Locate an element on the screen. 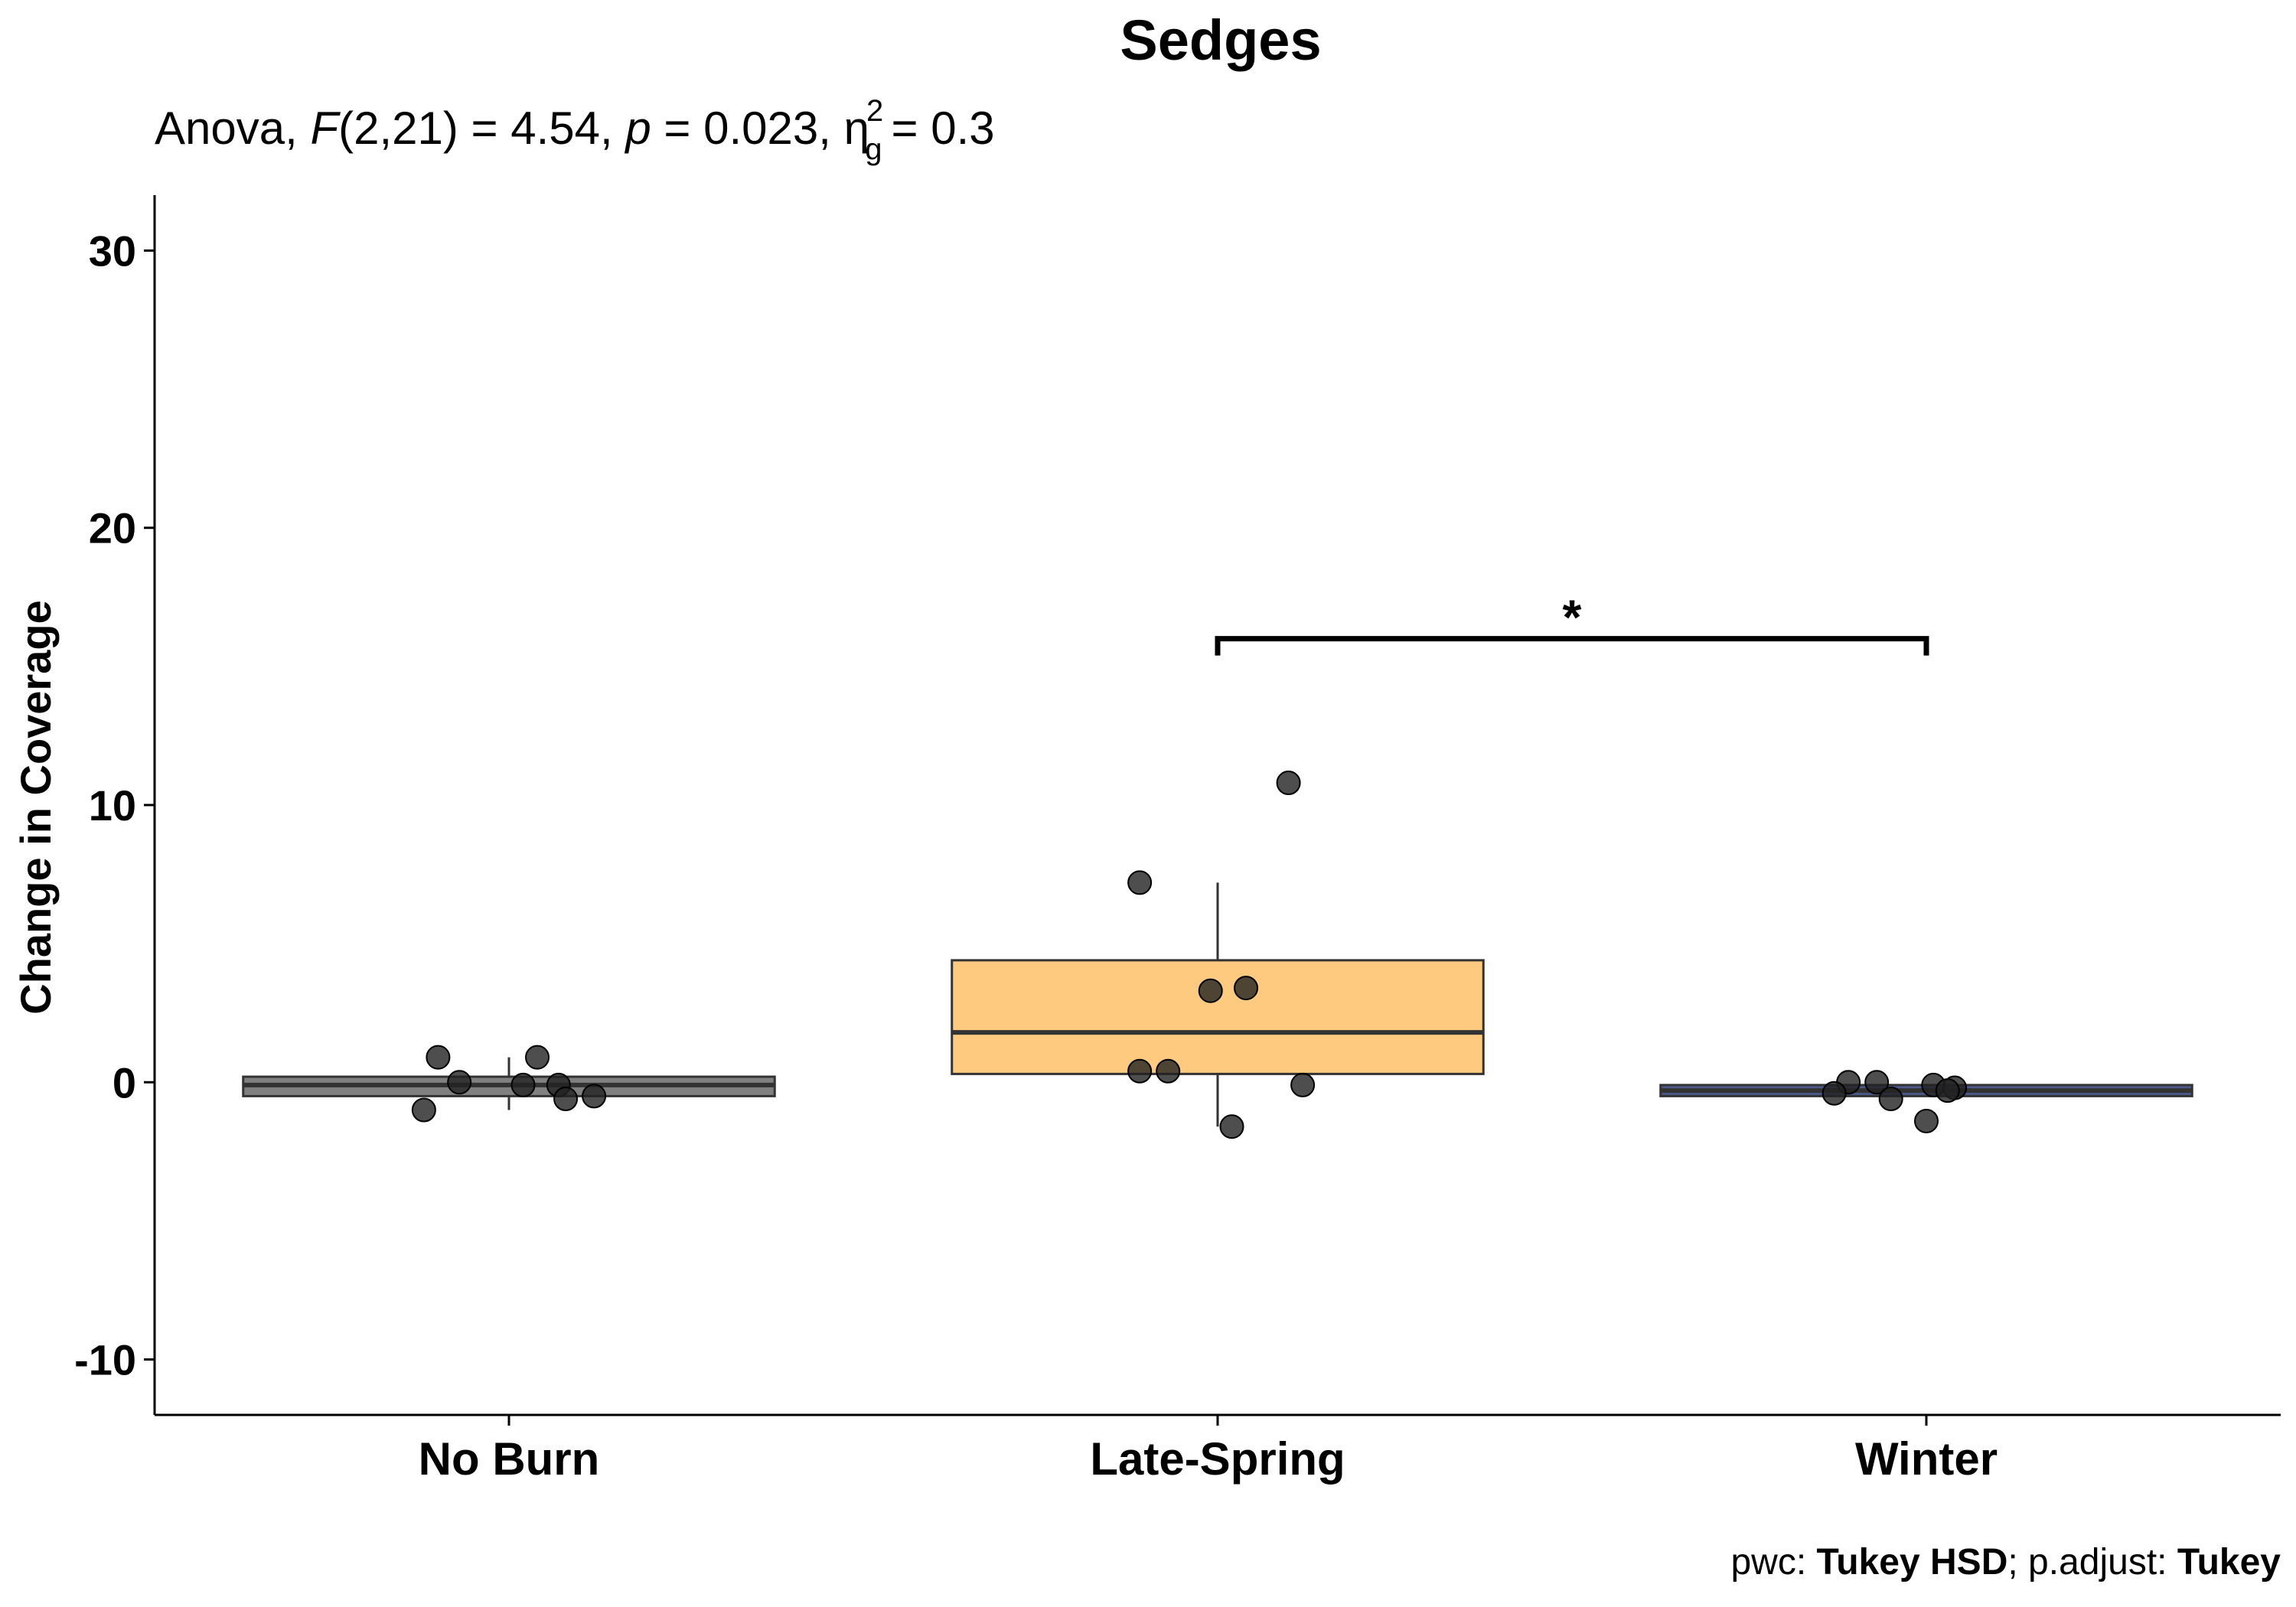 The width and height of the screenshot is (2296, 1607). caption-prefix: pwc: is located at coordinates (1773, 1562).